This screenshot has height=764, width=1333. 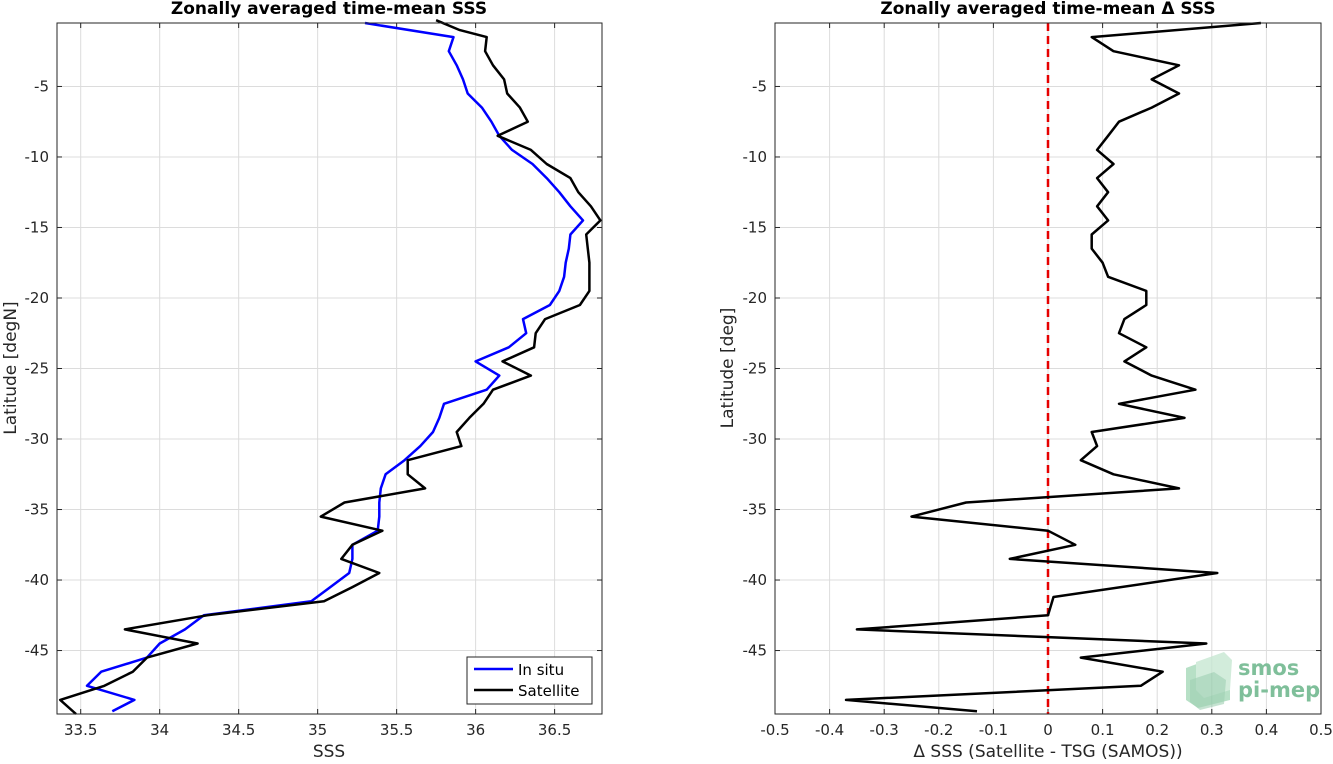 I want to click on legend-box, so click(x=529, y=680).